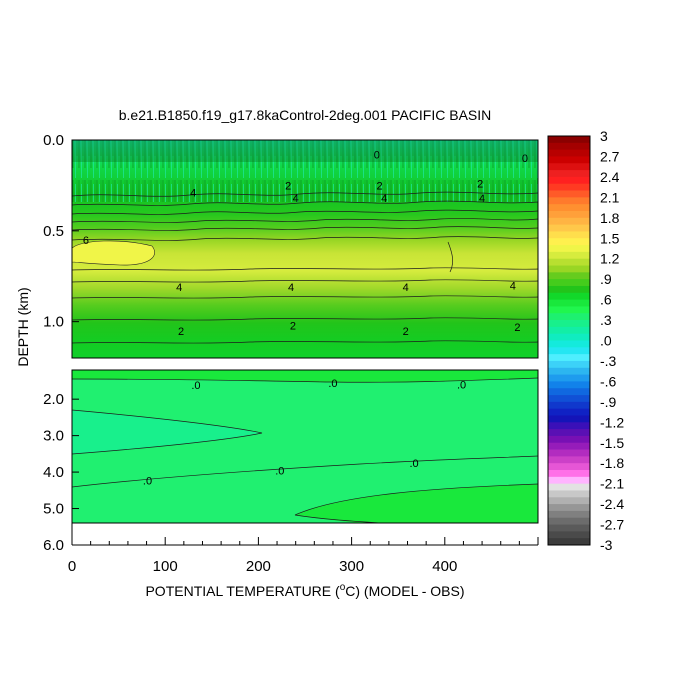  I want to click on colorbar-label: -.9, so click(608, 402).